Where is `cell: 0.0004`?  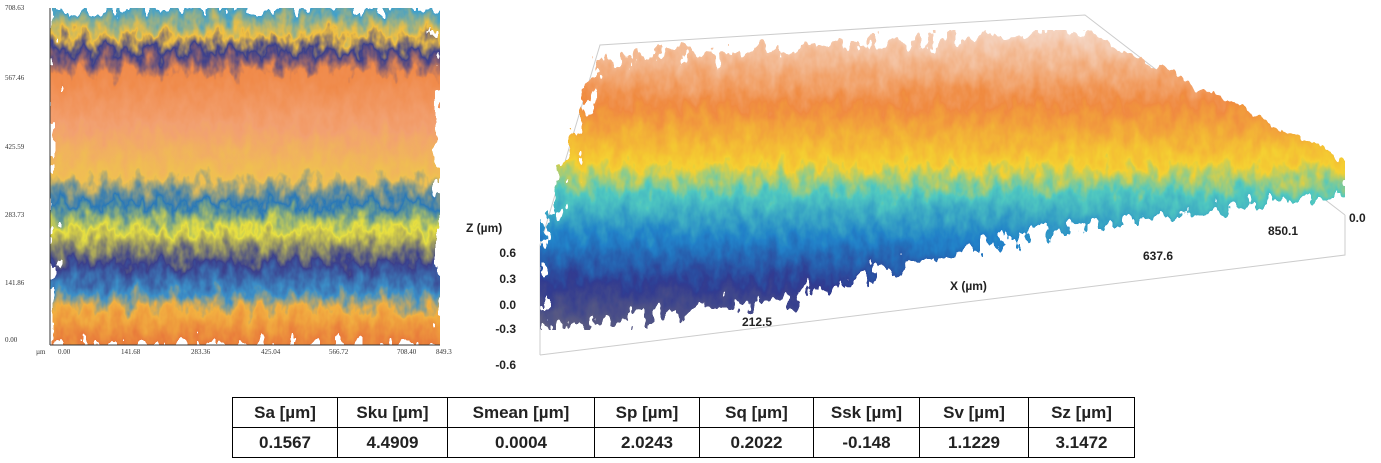 cell: 0.0004 is located at coordinates (521, 442).